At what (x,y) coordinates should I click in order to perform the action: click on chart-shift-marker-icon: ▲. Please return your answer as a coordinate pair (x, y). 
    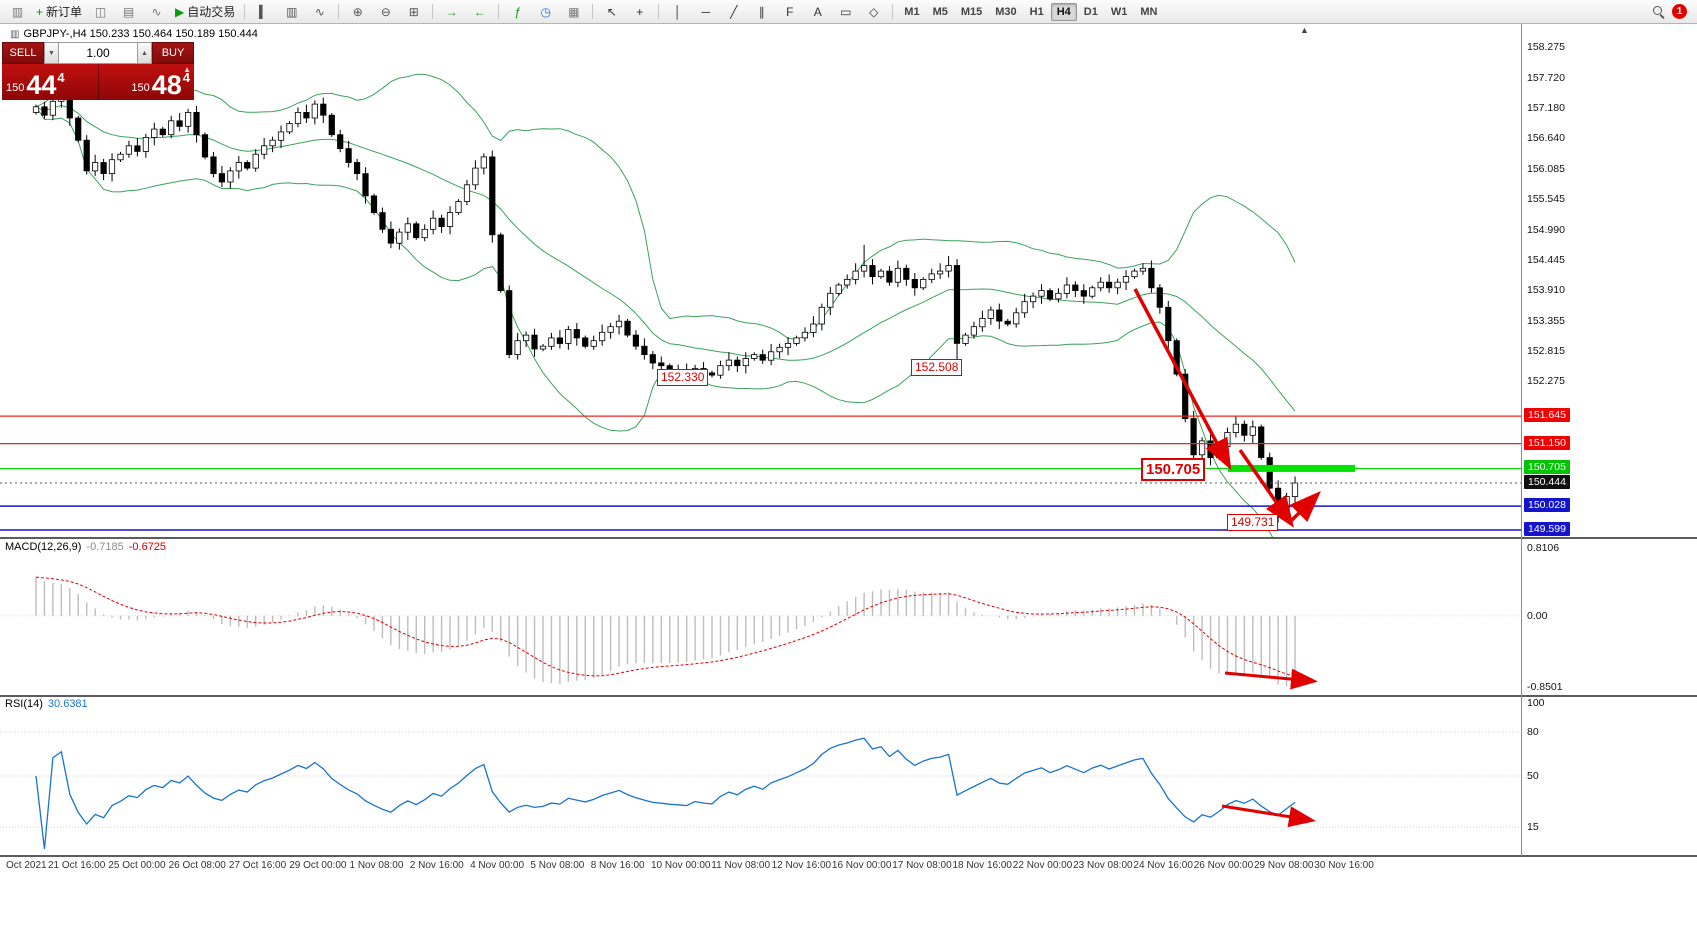
    Looking at the image, I should click on (1304, 30).